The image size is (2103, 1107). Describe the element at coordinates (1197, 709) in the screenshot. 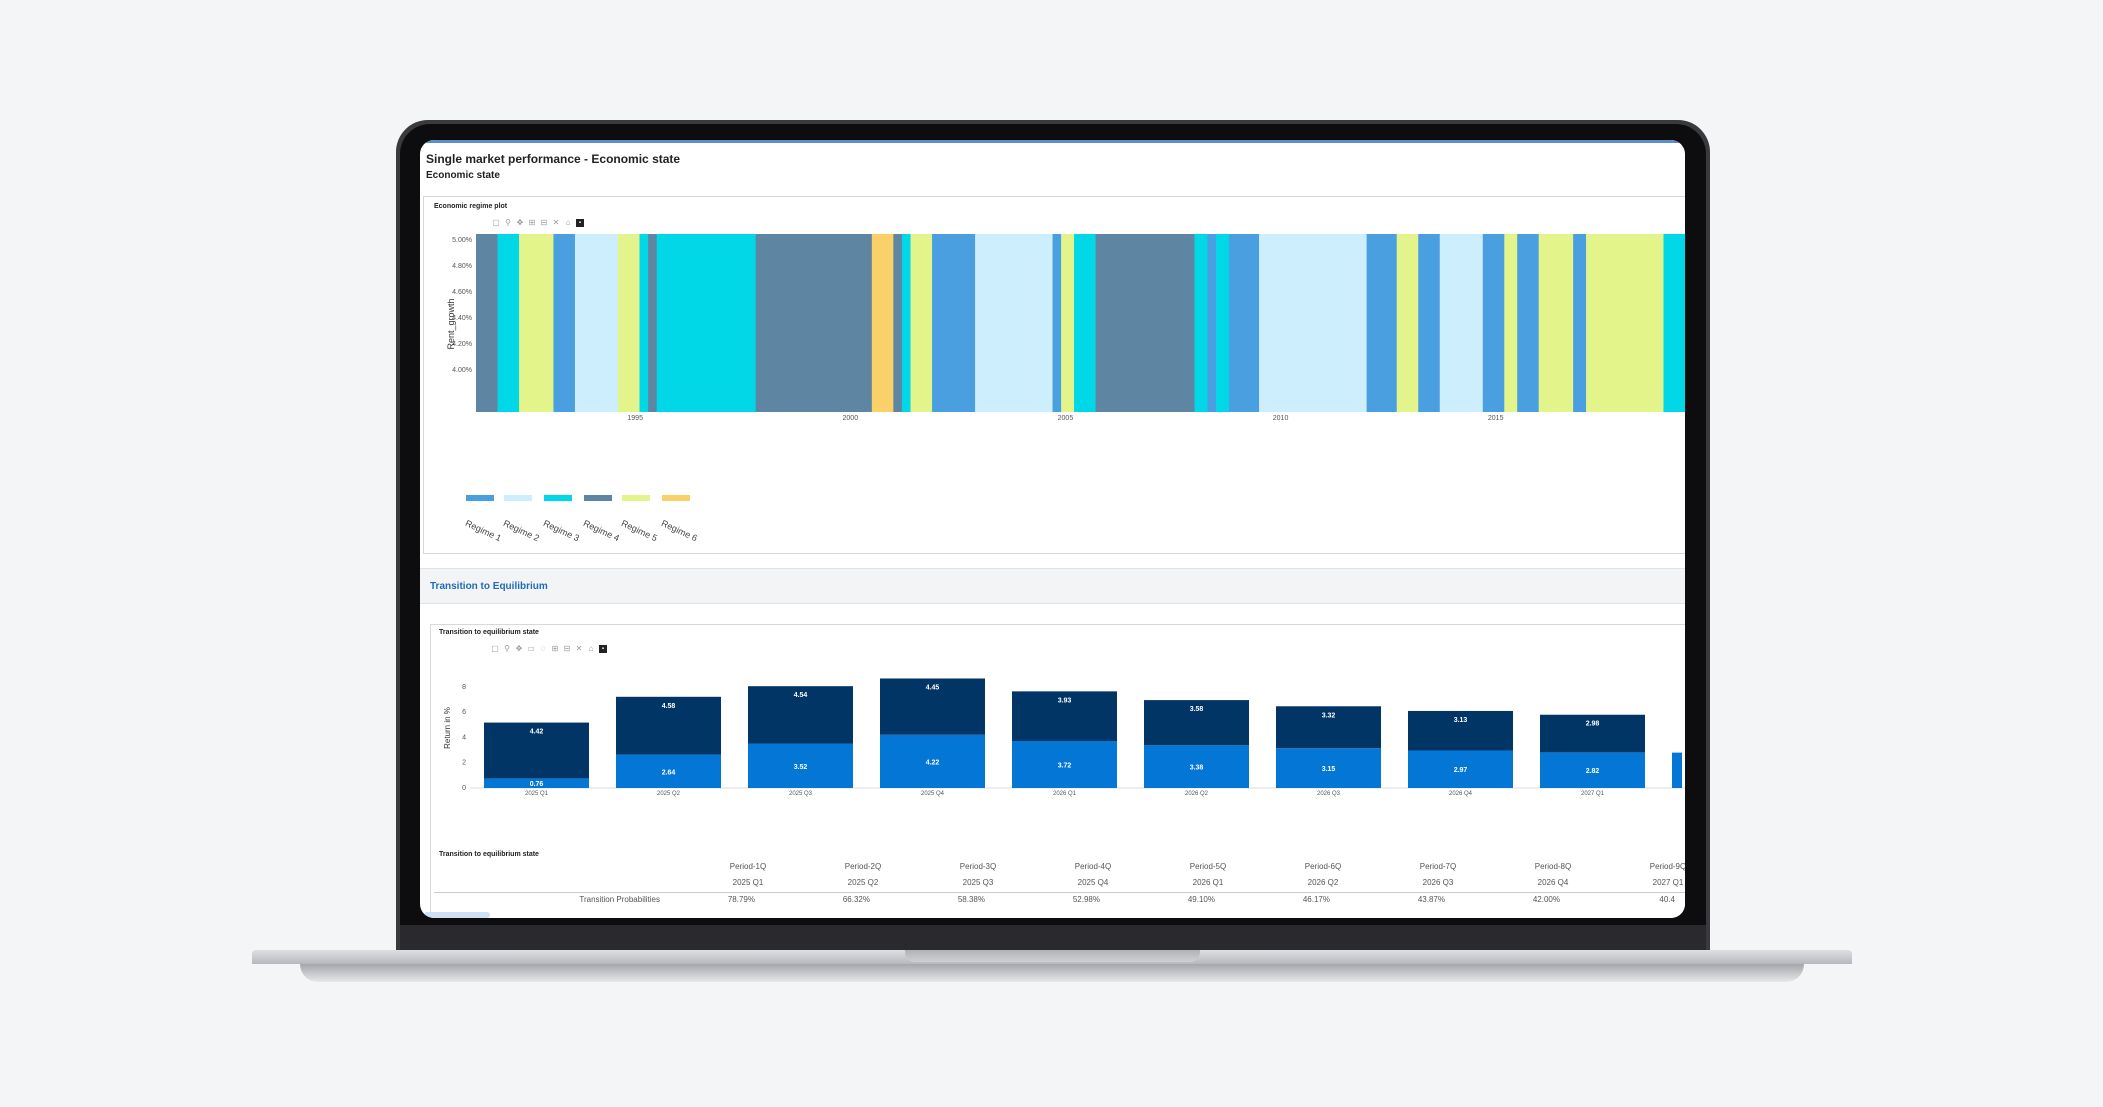

I see `bar-upper-label: 3.58` at that location.